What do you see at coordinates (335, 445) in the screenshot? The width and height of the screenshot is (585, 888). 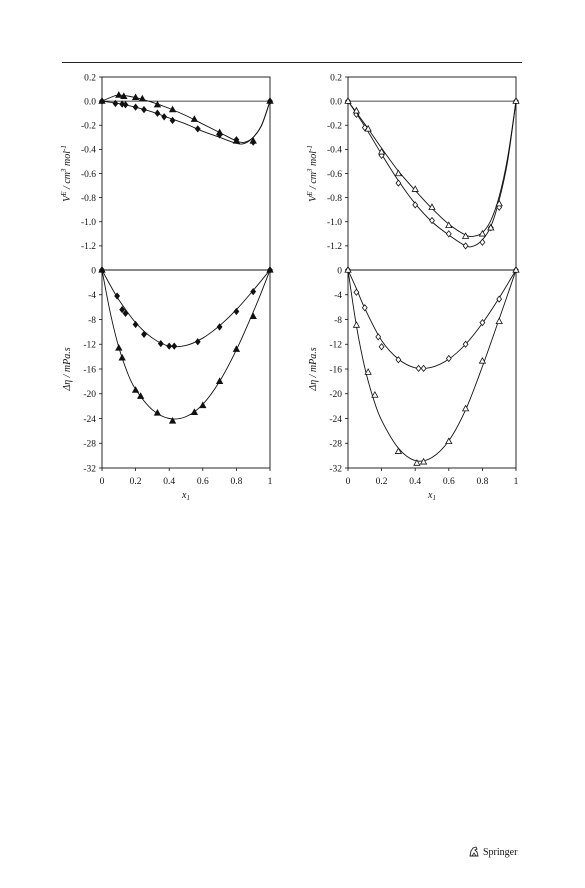 I see `y-tick-label: -28` at bounding box center [335, 445].